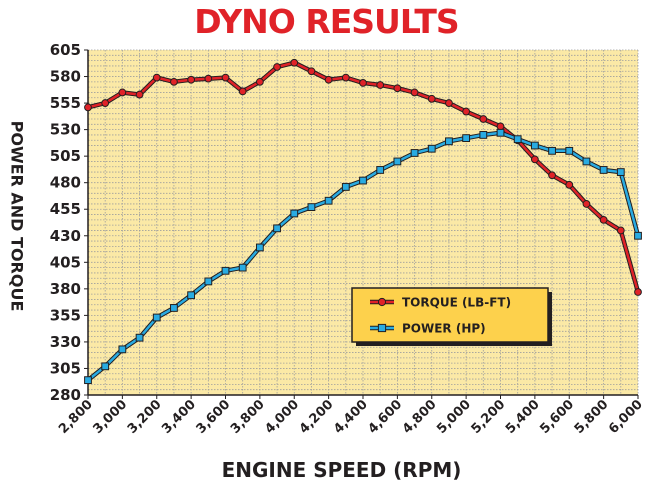 This screenshot has width=653, height=494. Describe the element at coordinates (65, 156) in the screenshot. I see `y-tick-label: 505` at that location.